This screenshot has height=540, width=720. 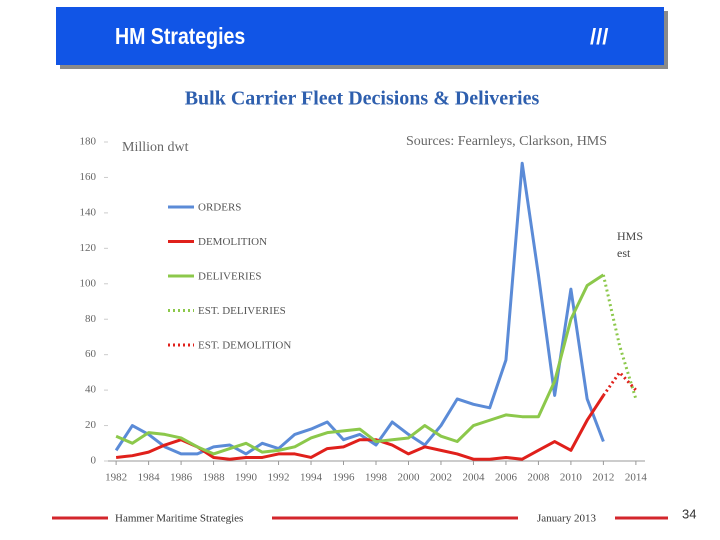 What do you see at coordinates (91, 390) in the screenshot?
I see `y-tick-label: 40` at bounding box center [91, 390].